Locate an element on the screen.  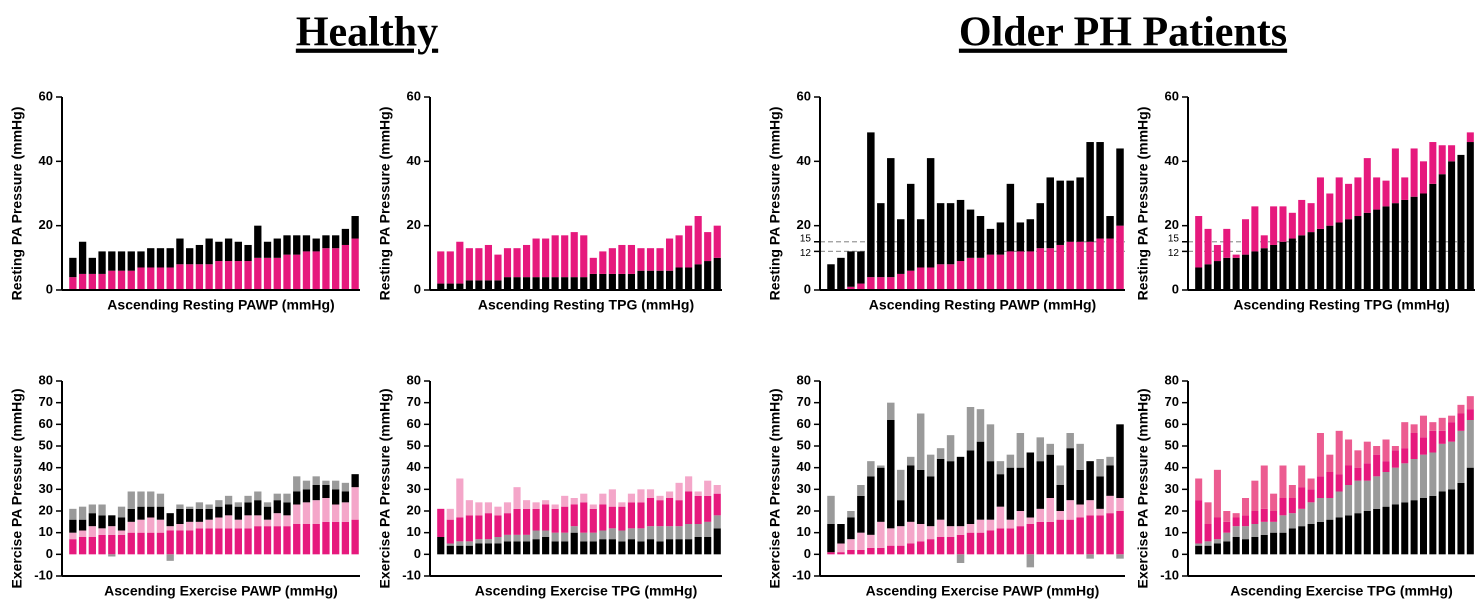
y-tick-label: -10 is located at coordinates (43, 574).